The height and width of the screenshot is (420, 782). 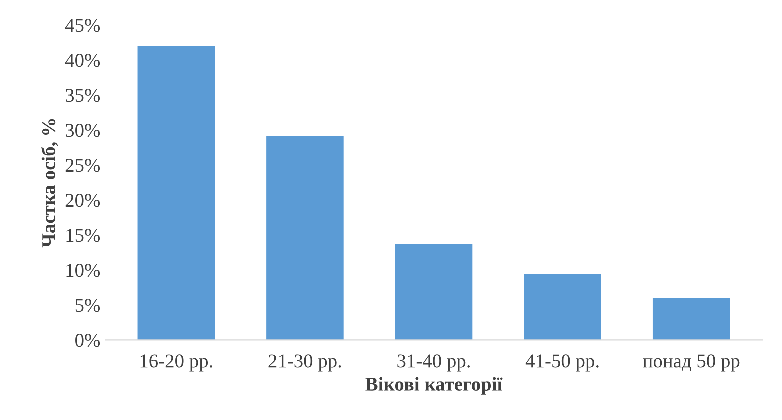 What do you see at coordinates (691, 363) in the screenshot?
I see `x-tick-label: понад 50 рр` at bounding box center [691, 363].